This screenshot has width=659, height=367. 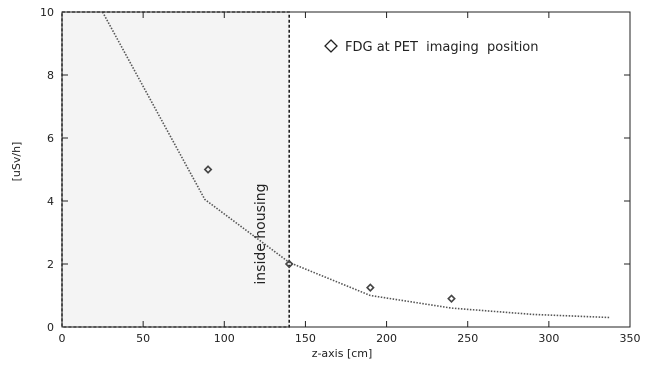 What do you see at coordinates (50, 201) in the screenshot?
I see `y-tick-label: 4` at bounding box center [50, 201].